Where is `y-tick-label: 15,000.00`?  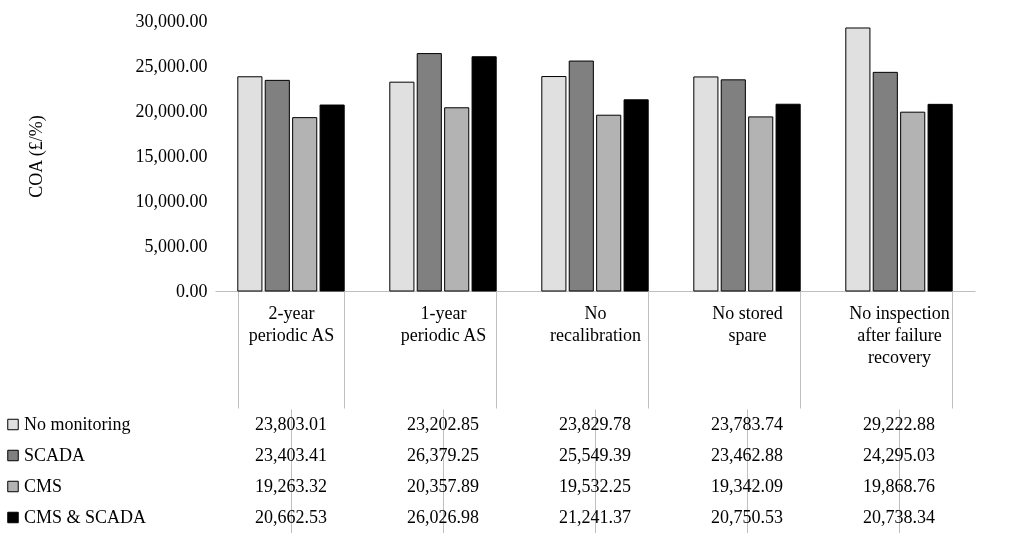 y-tick-label: 15,000.00 is located at coordinates (171, 155).